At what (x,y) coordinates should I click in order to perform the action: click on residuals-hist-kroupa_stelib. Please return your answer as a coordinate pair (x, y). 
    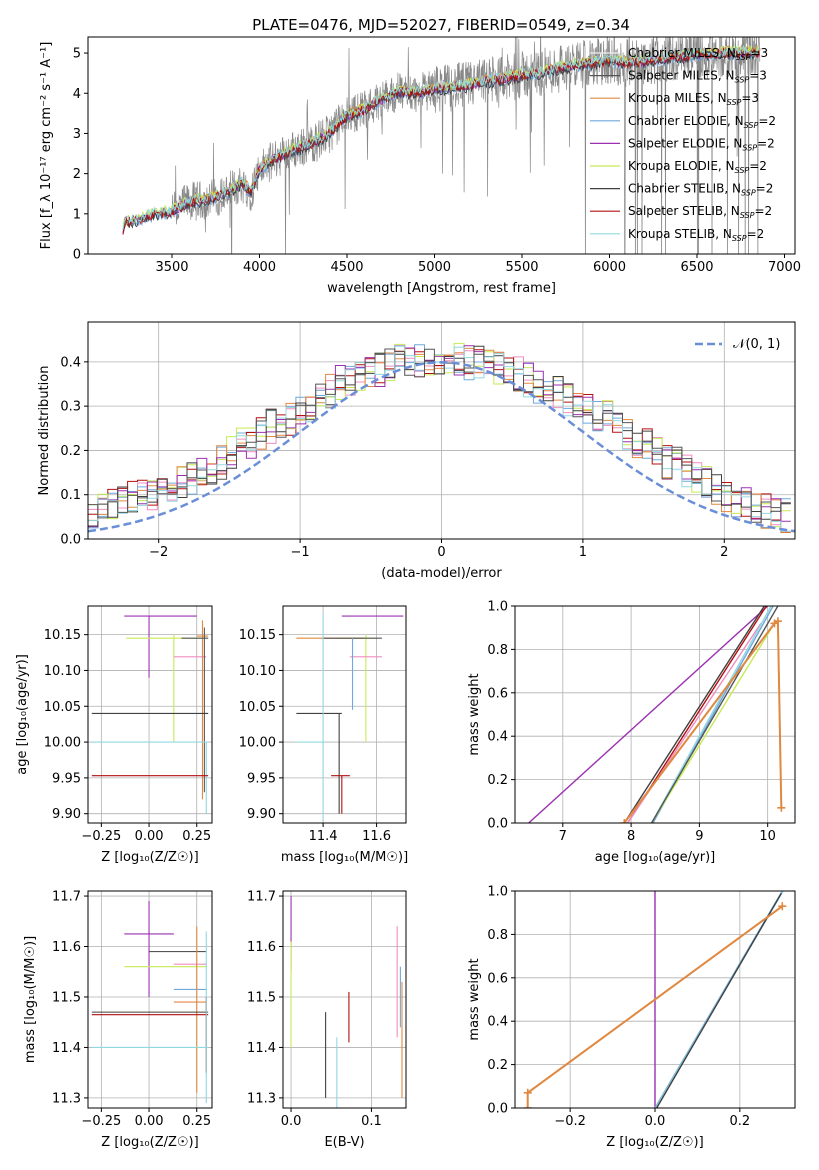
    Looking at the image, I should click on (439, 442).